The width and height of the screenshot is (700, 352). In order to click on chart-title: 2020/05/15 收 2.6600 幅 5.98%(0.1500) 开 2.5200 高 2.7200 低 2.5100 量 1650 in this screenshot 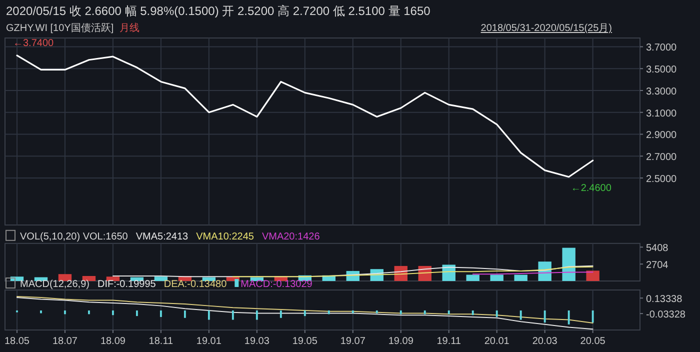, I will do `click(218, 11)`.